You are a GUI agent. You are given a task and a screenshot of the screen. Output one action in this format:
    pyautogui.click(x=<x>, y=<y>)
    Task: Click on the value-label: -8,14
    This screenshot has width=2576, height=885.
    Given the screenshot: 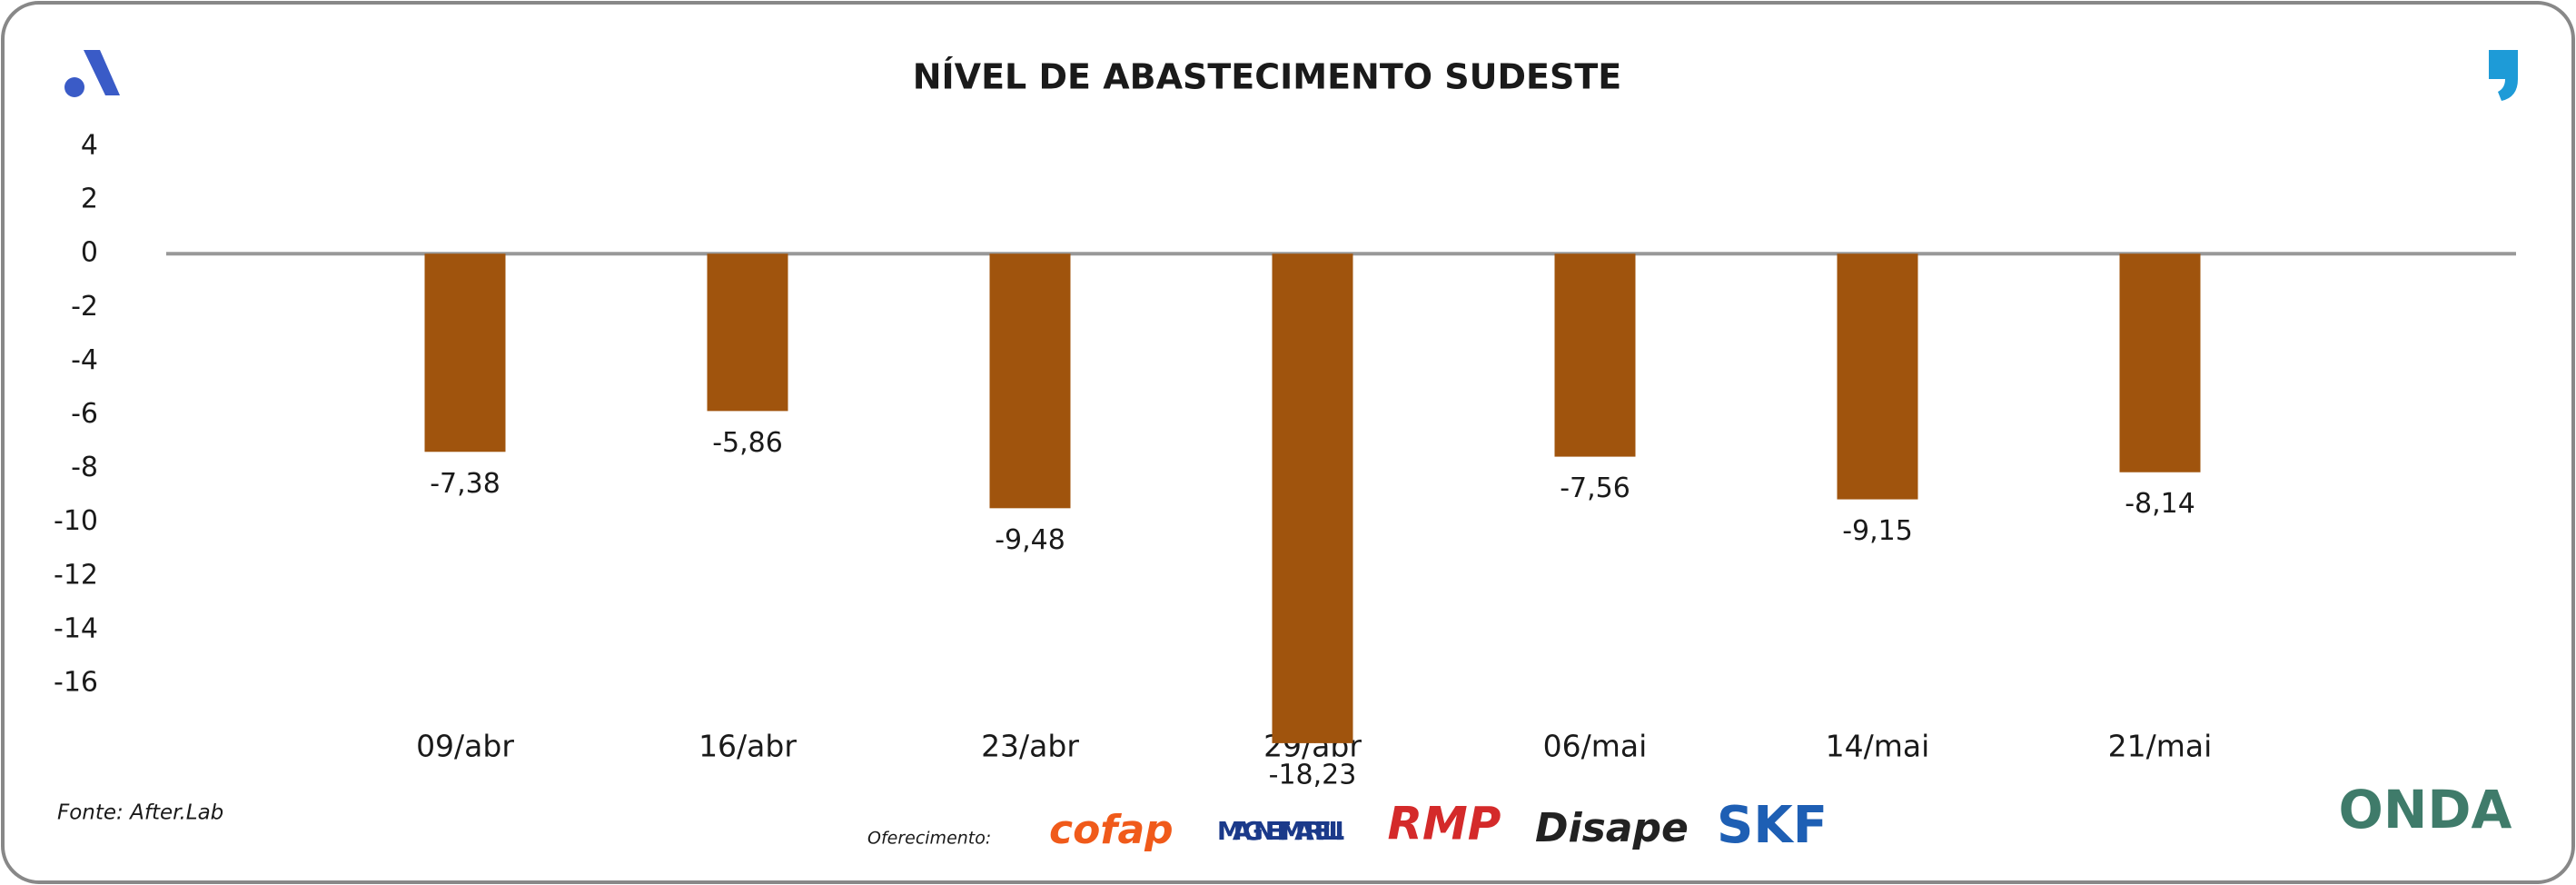 What is the action you would take?
    pyautogui.click(x=2160, y=504)
    